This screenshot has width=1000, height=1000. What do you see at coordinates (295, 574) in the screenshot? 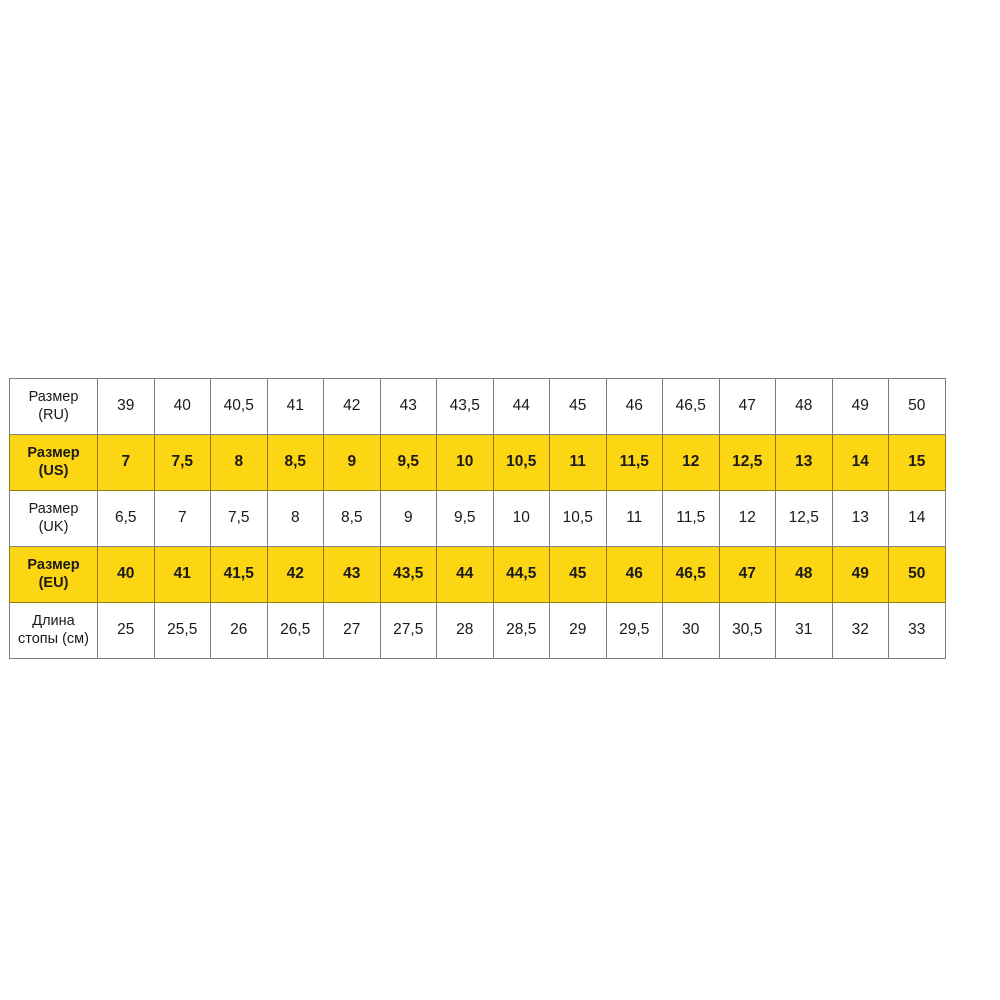
I see `cell-eu-3: 42` at bounding box center [295, 574].